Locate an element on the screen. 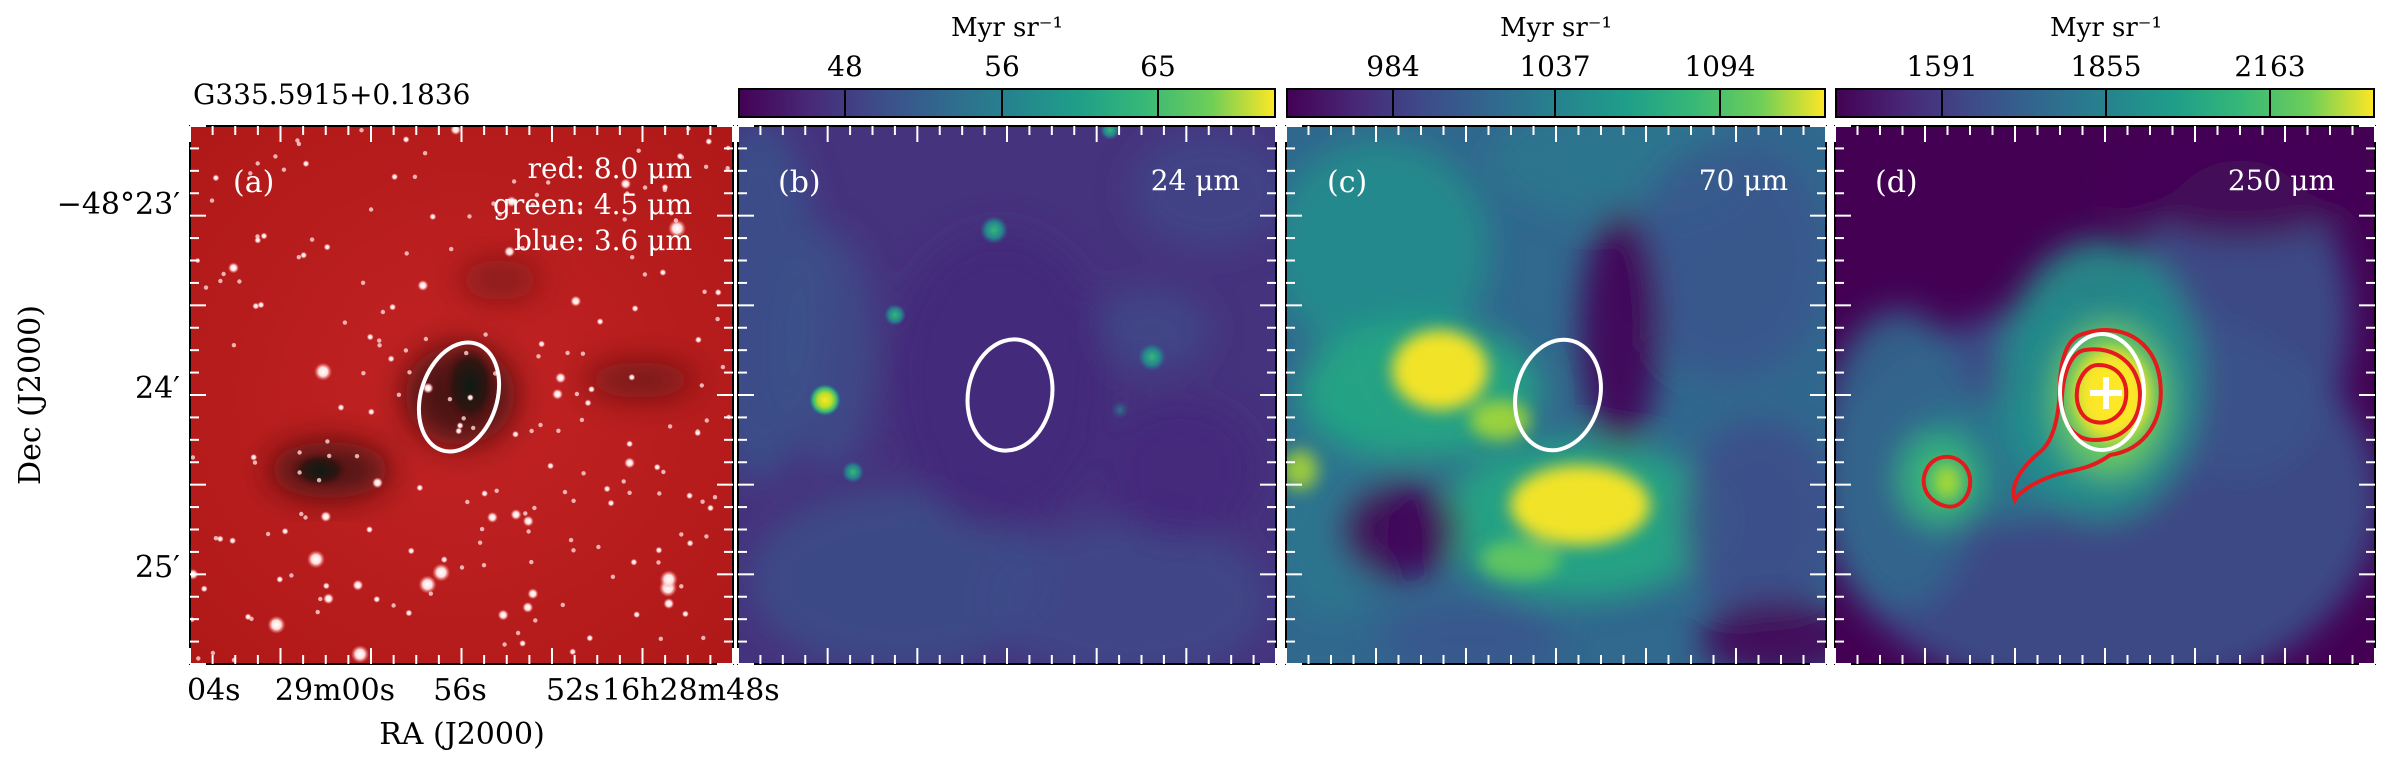 This screenshot has height=765, width=2390. y-tick-label: 24′ is located at coordinates (157, 388).